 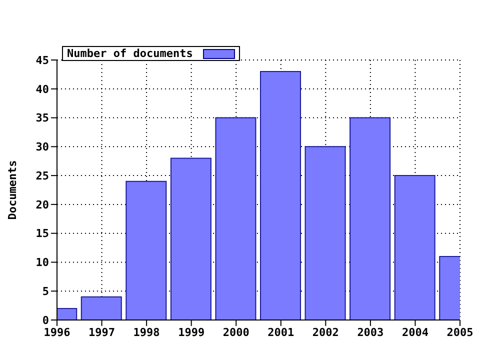 I want to click on y-tick-label: 15, so click(x=42, y=233).